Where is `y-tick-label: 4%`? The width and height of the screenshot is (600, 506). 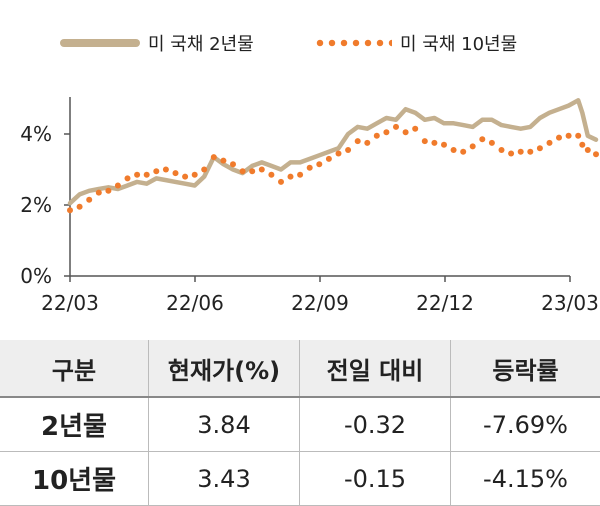 y-tick-label: 4% is located at coordinates (36, 134).